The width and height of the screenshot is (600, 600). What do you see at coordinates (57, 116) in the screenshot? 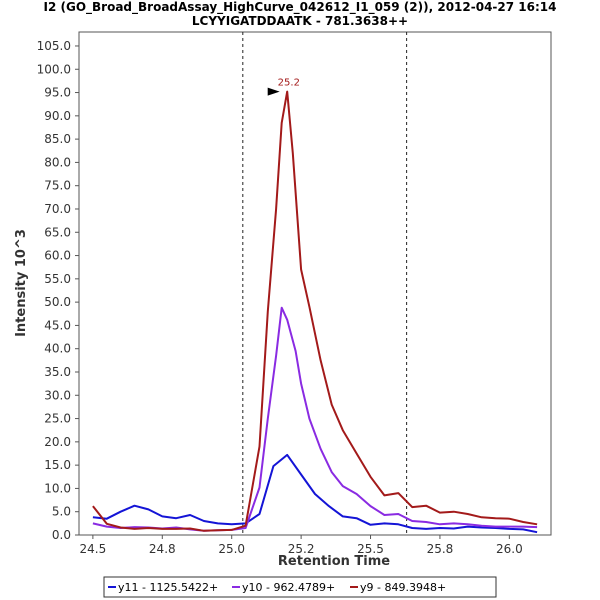
I see `y-tick-label: 90.0` at bounding box center [57, 116].